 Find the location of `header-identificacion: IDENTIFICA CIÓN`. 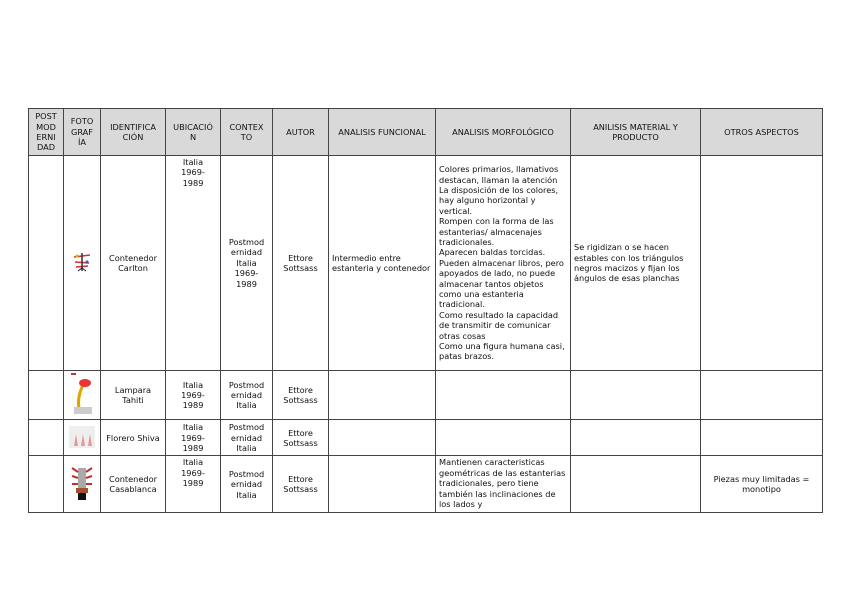

header-identificacion: IDENTIFICA CIÓN is located at coordinates (133, 132).